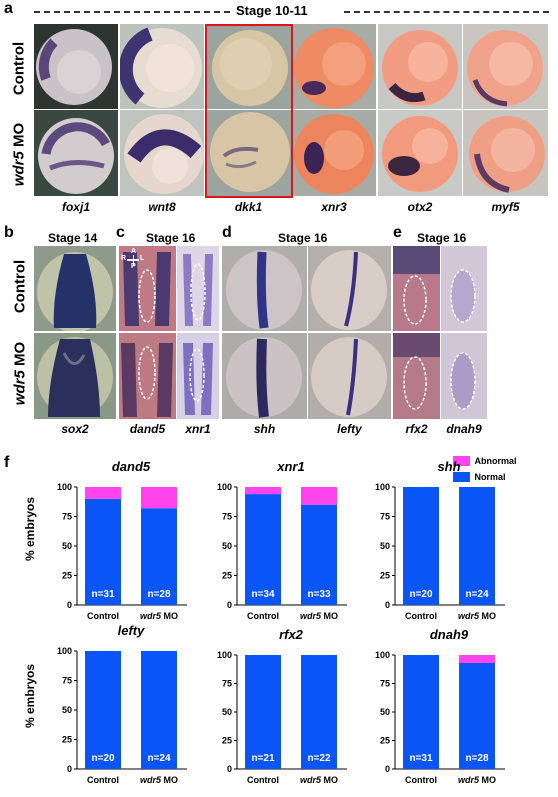  Describe the element at coordinates (421, 594) in the screenshot. I see `n-label-shh-0: n=20` at that location.